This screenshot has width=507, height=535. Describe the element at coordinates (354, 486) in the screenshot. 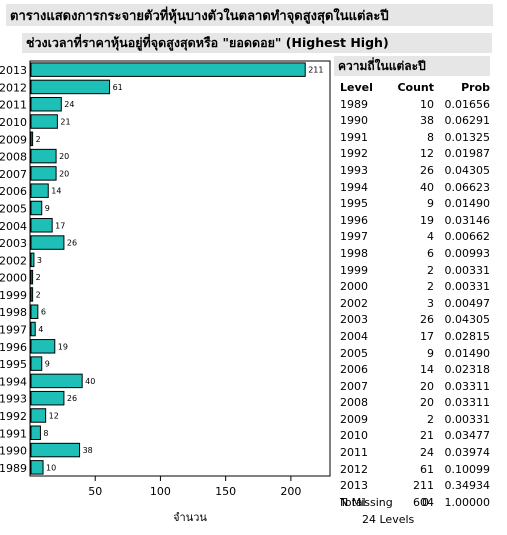

I see `level-cell: 2013` at that location.